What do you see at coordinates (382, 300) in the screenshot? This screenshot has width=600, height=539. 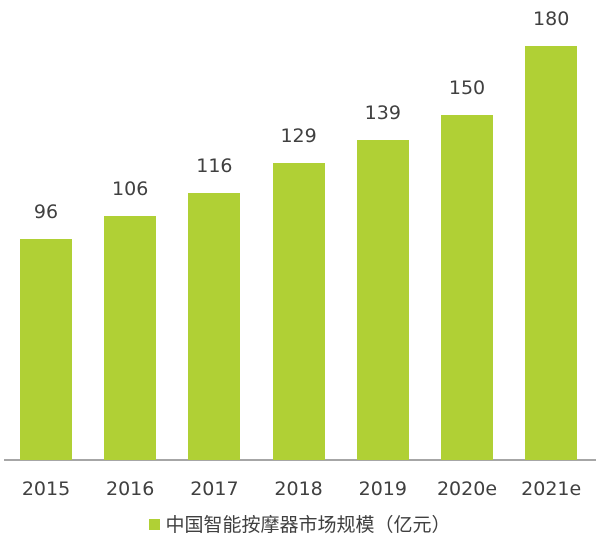 I see `bar-2019` at bounding box center [382, 300].